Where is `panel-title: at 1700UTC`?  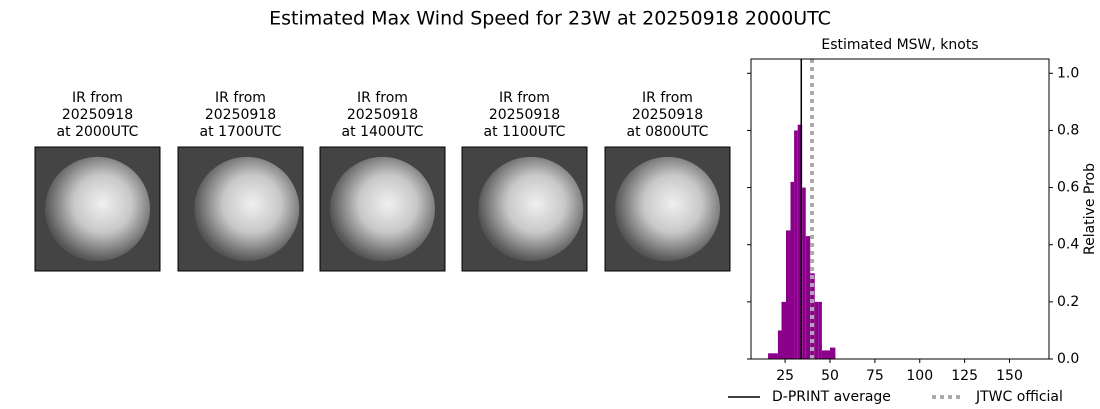 panel-title: at 1700UTC is located at coordinates (241, 132).